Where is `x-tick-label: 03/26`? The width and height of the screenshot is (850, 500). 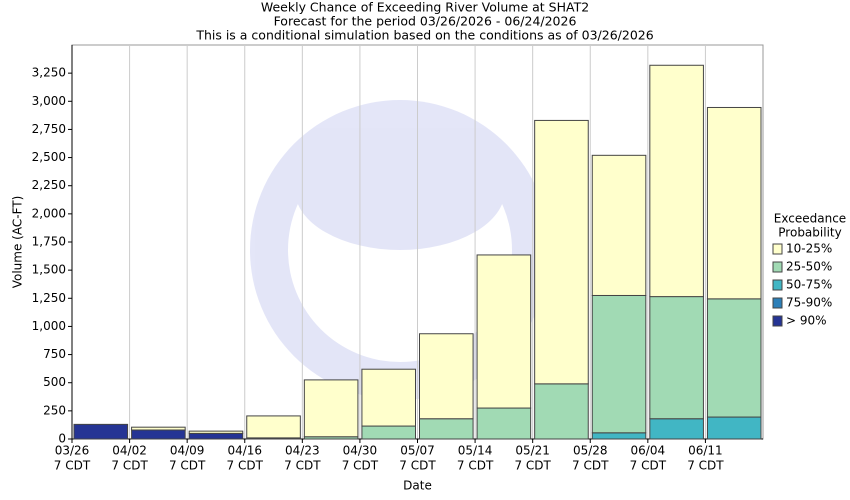 x-tick-label: 03/26 is located at coordinates (72, 451).